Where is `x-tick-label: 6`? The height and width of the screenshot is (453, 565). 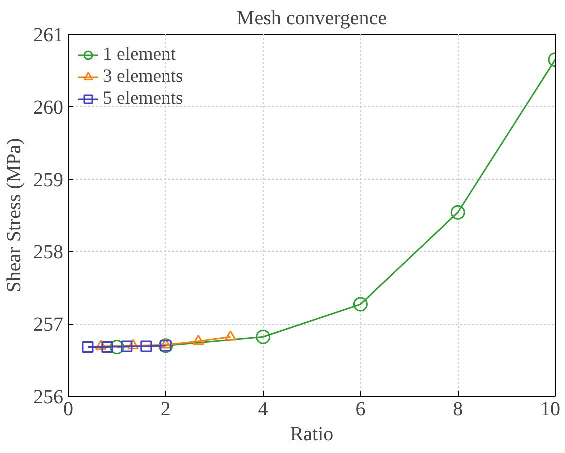 x-tick-label: 6 is located at coordinates (361, 409).